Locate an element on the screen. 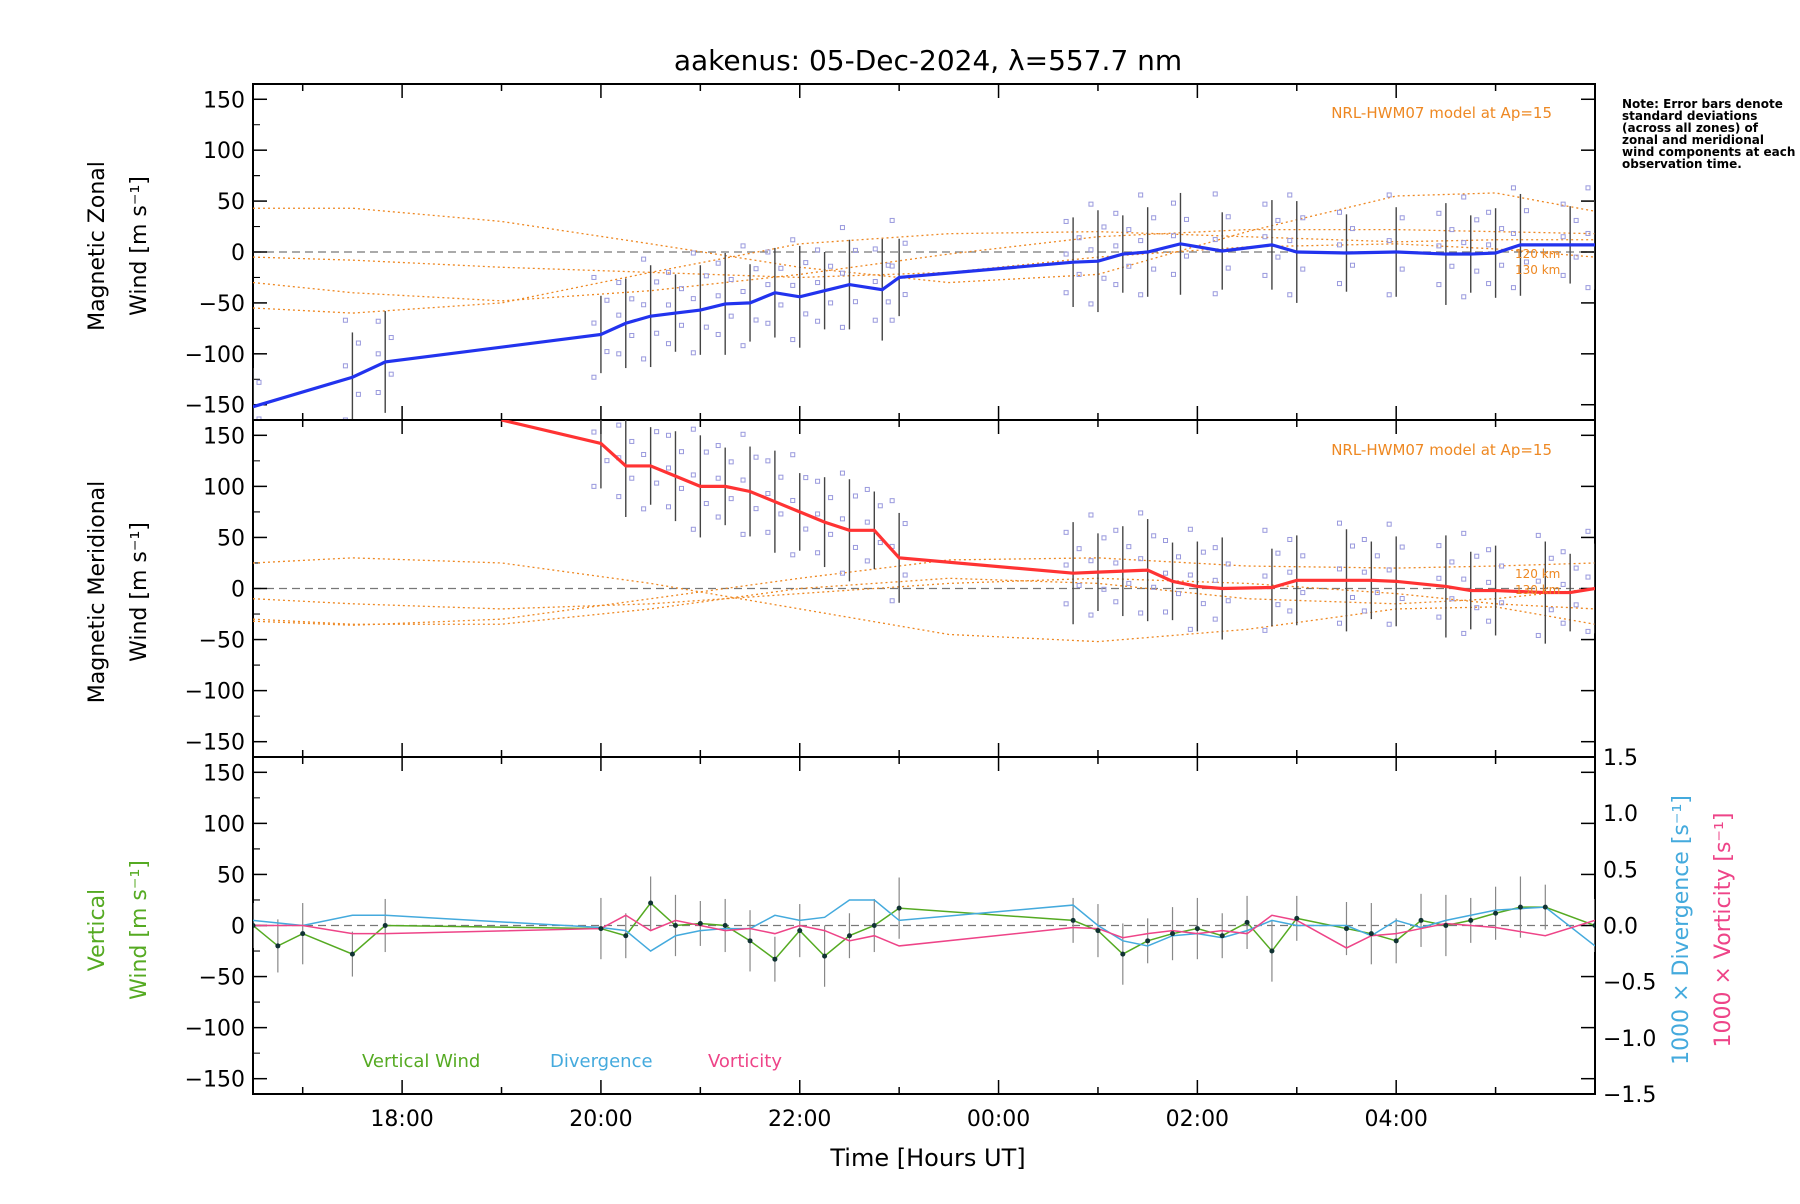  vertical-plot-area is located at coordinates (924, 931).